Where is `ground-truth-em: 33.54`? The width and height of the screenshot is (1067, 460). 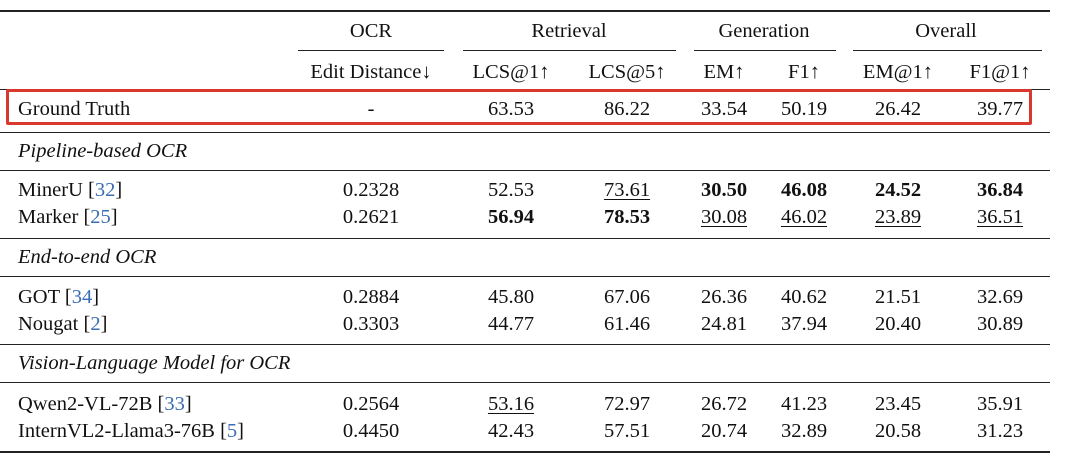 ground-truth-em: 33.54 is located at coordinates (724, 109).